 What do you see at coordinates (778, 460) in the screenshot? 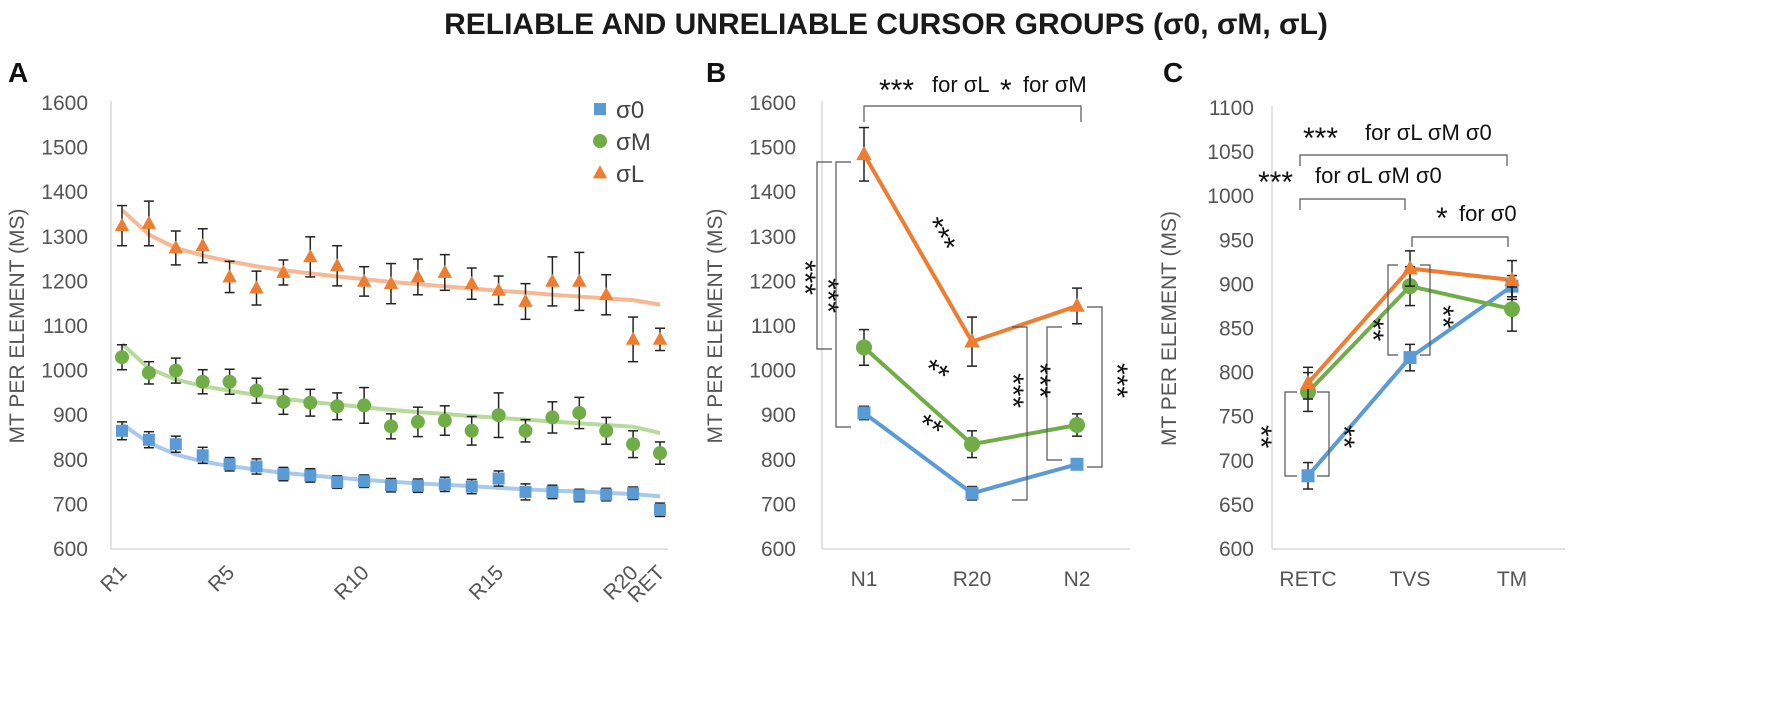
I see `panel-b-y-tick-label: 800` at bounding box center [778, 460].